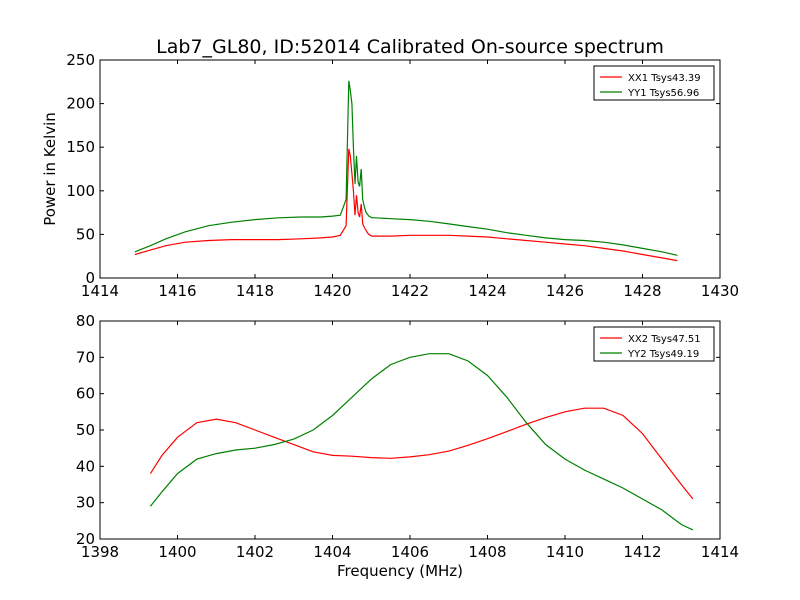  Describe the element at coordinates (177, 291) in the screenshot. I see `x-tick-label: 1416` at that location.